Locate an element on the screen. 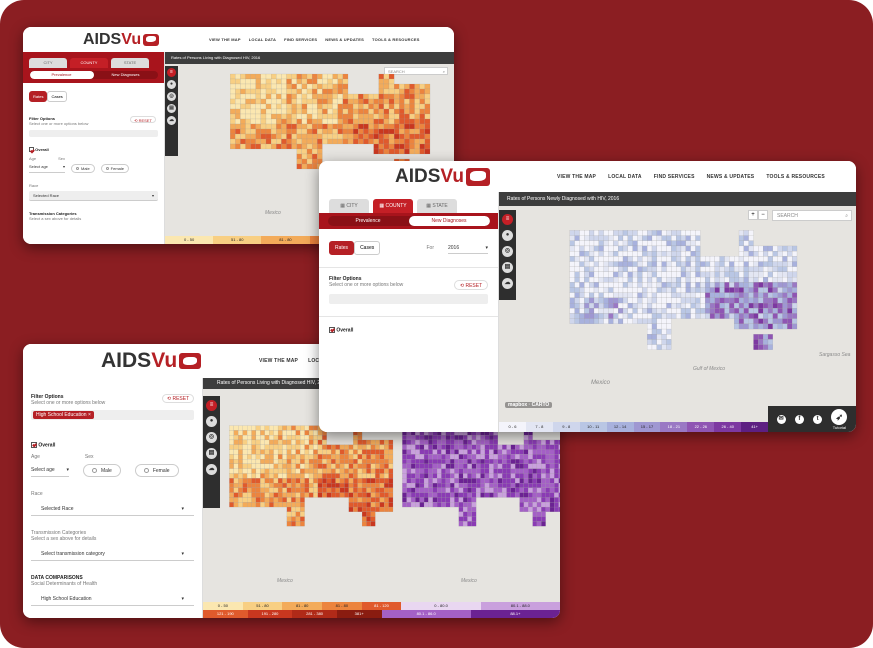 This screenshot has width=873, height=648. comparisons-select: High School Education ▾ is located at coordinates (112, 600).